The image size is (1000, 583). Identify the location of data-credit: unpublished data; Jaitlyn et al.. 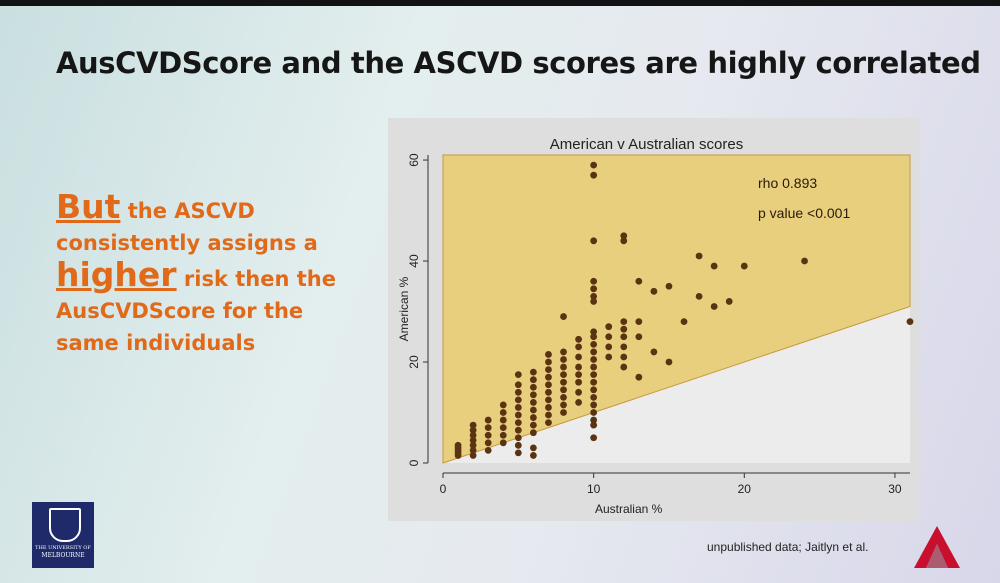
(788, 547).